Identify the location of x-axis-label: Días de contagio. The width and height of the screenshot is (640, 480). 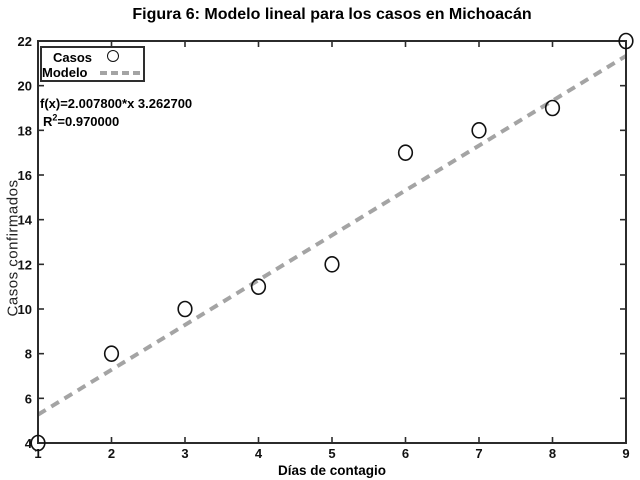
(332, 470).